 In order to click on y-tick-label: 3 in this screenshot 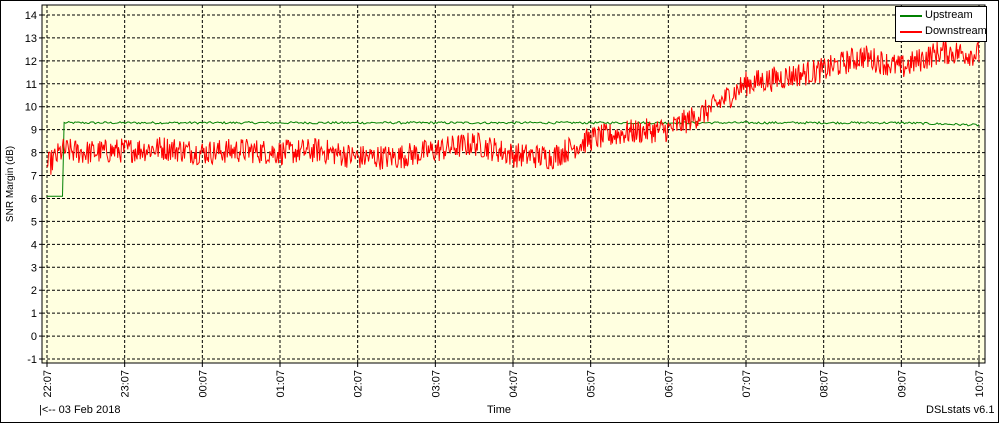, I will do `click(34, 268)`.